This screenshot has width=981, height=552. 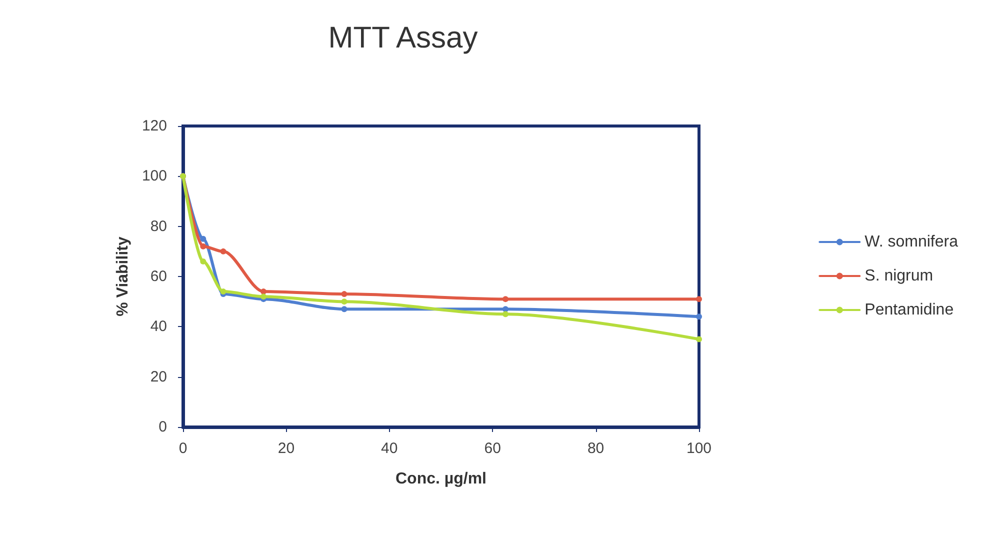 I want to click on x-tick-label: 20, so click(x=286, y=448).